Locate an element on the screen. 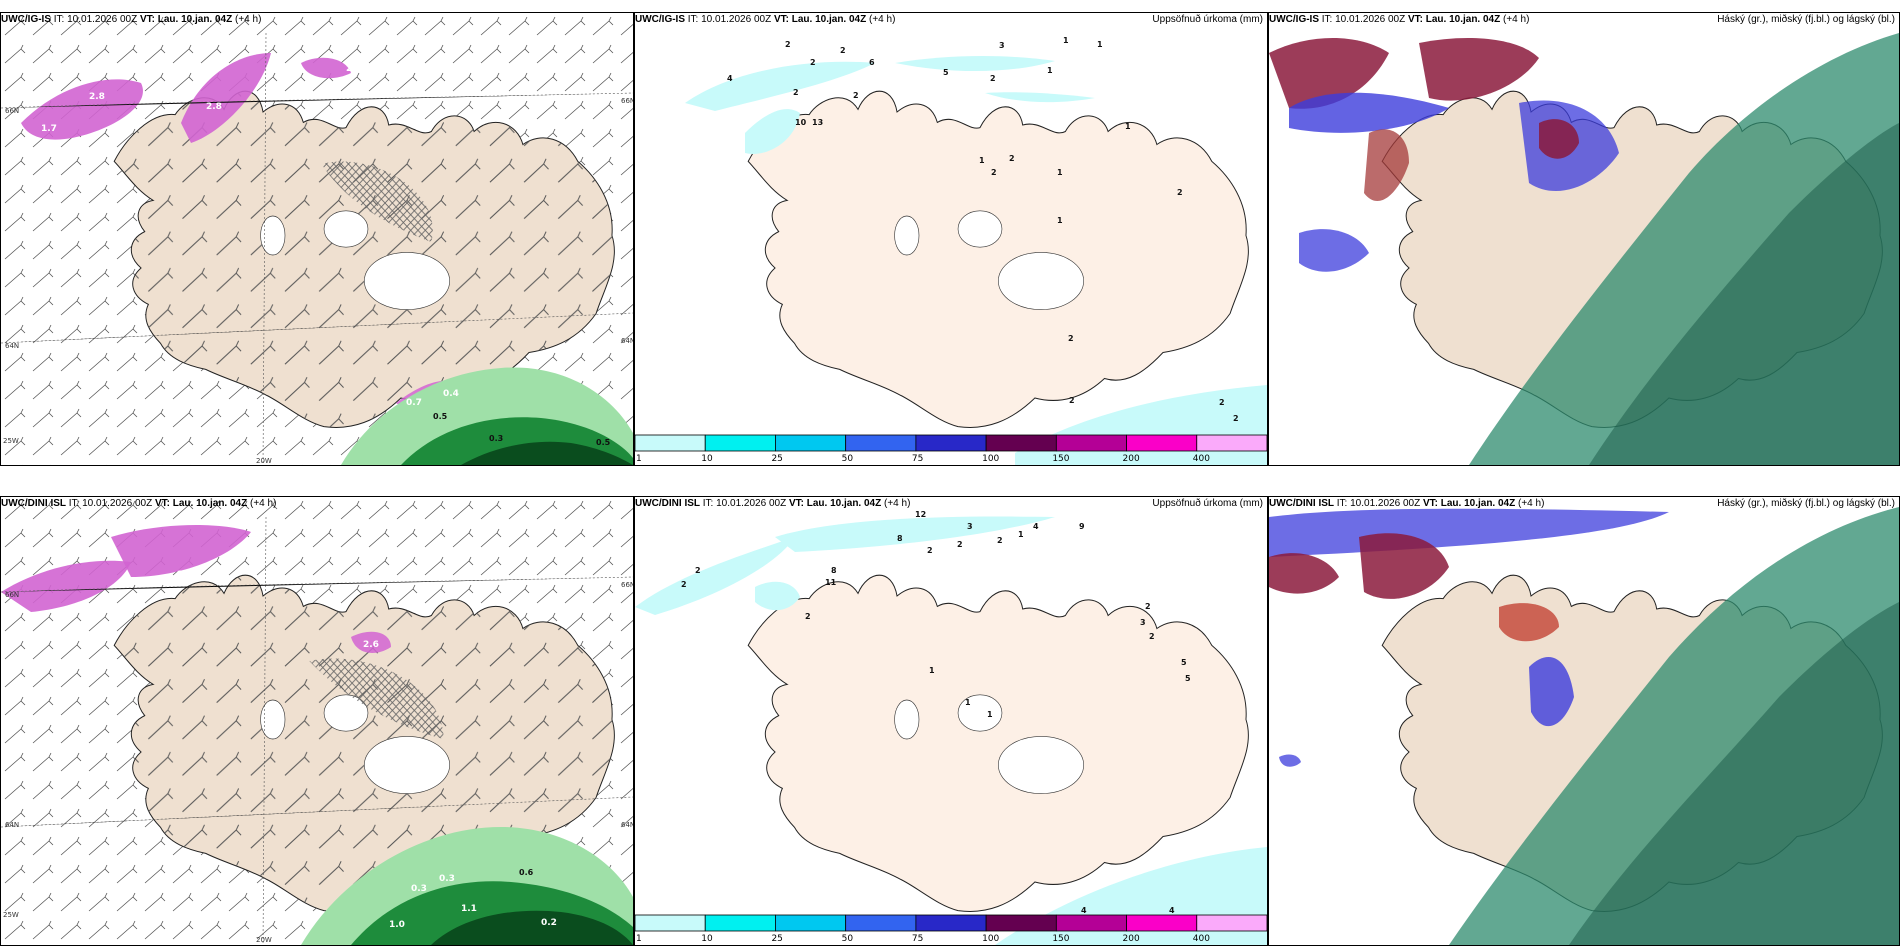  svg-text: 1.1 is located at coordinates (469, 909).